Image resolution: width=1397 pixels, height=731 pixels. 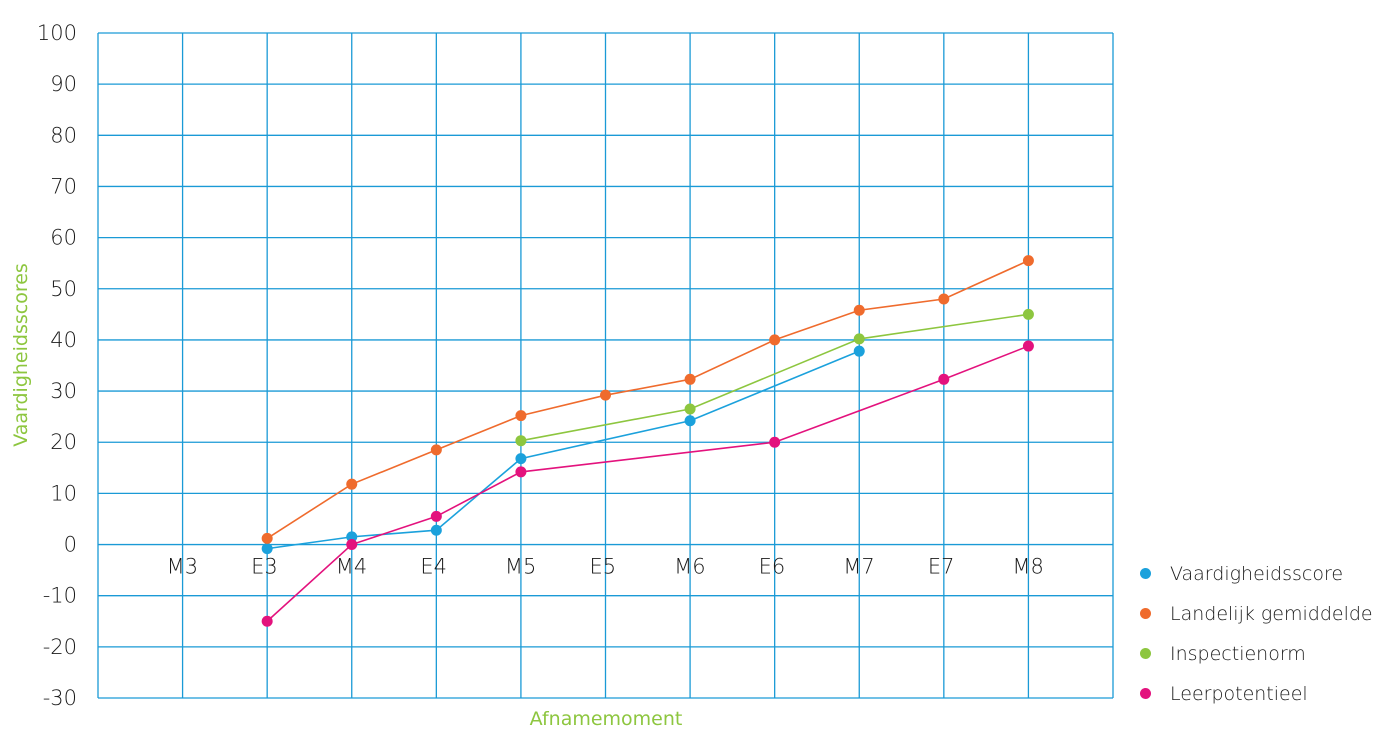 I want to click on y-tick-label: 100, so click(x=57, y=33).